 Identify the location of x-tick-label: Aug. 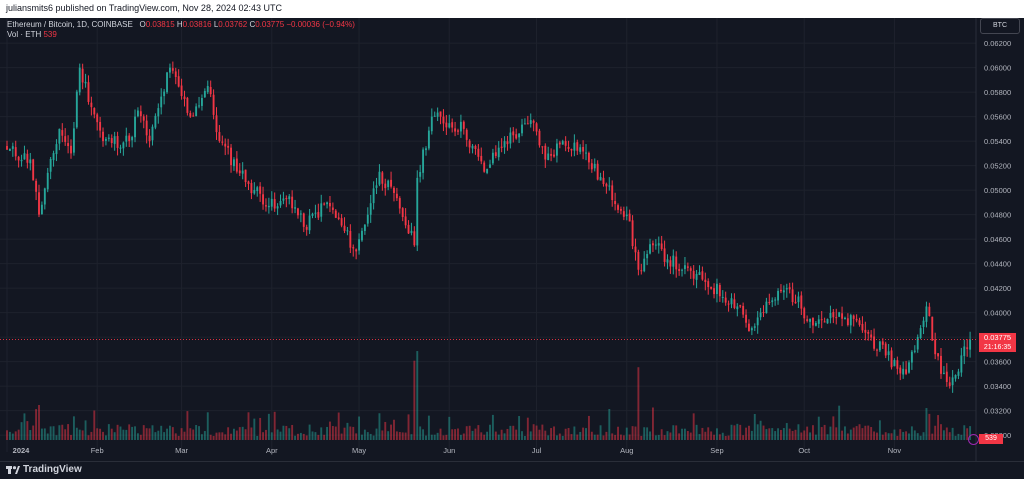
(626, 450).